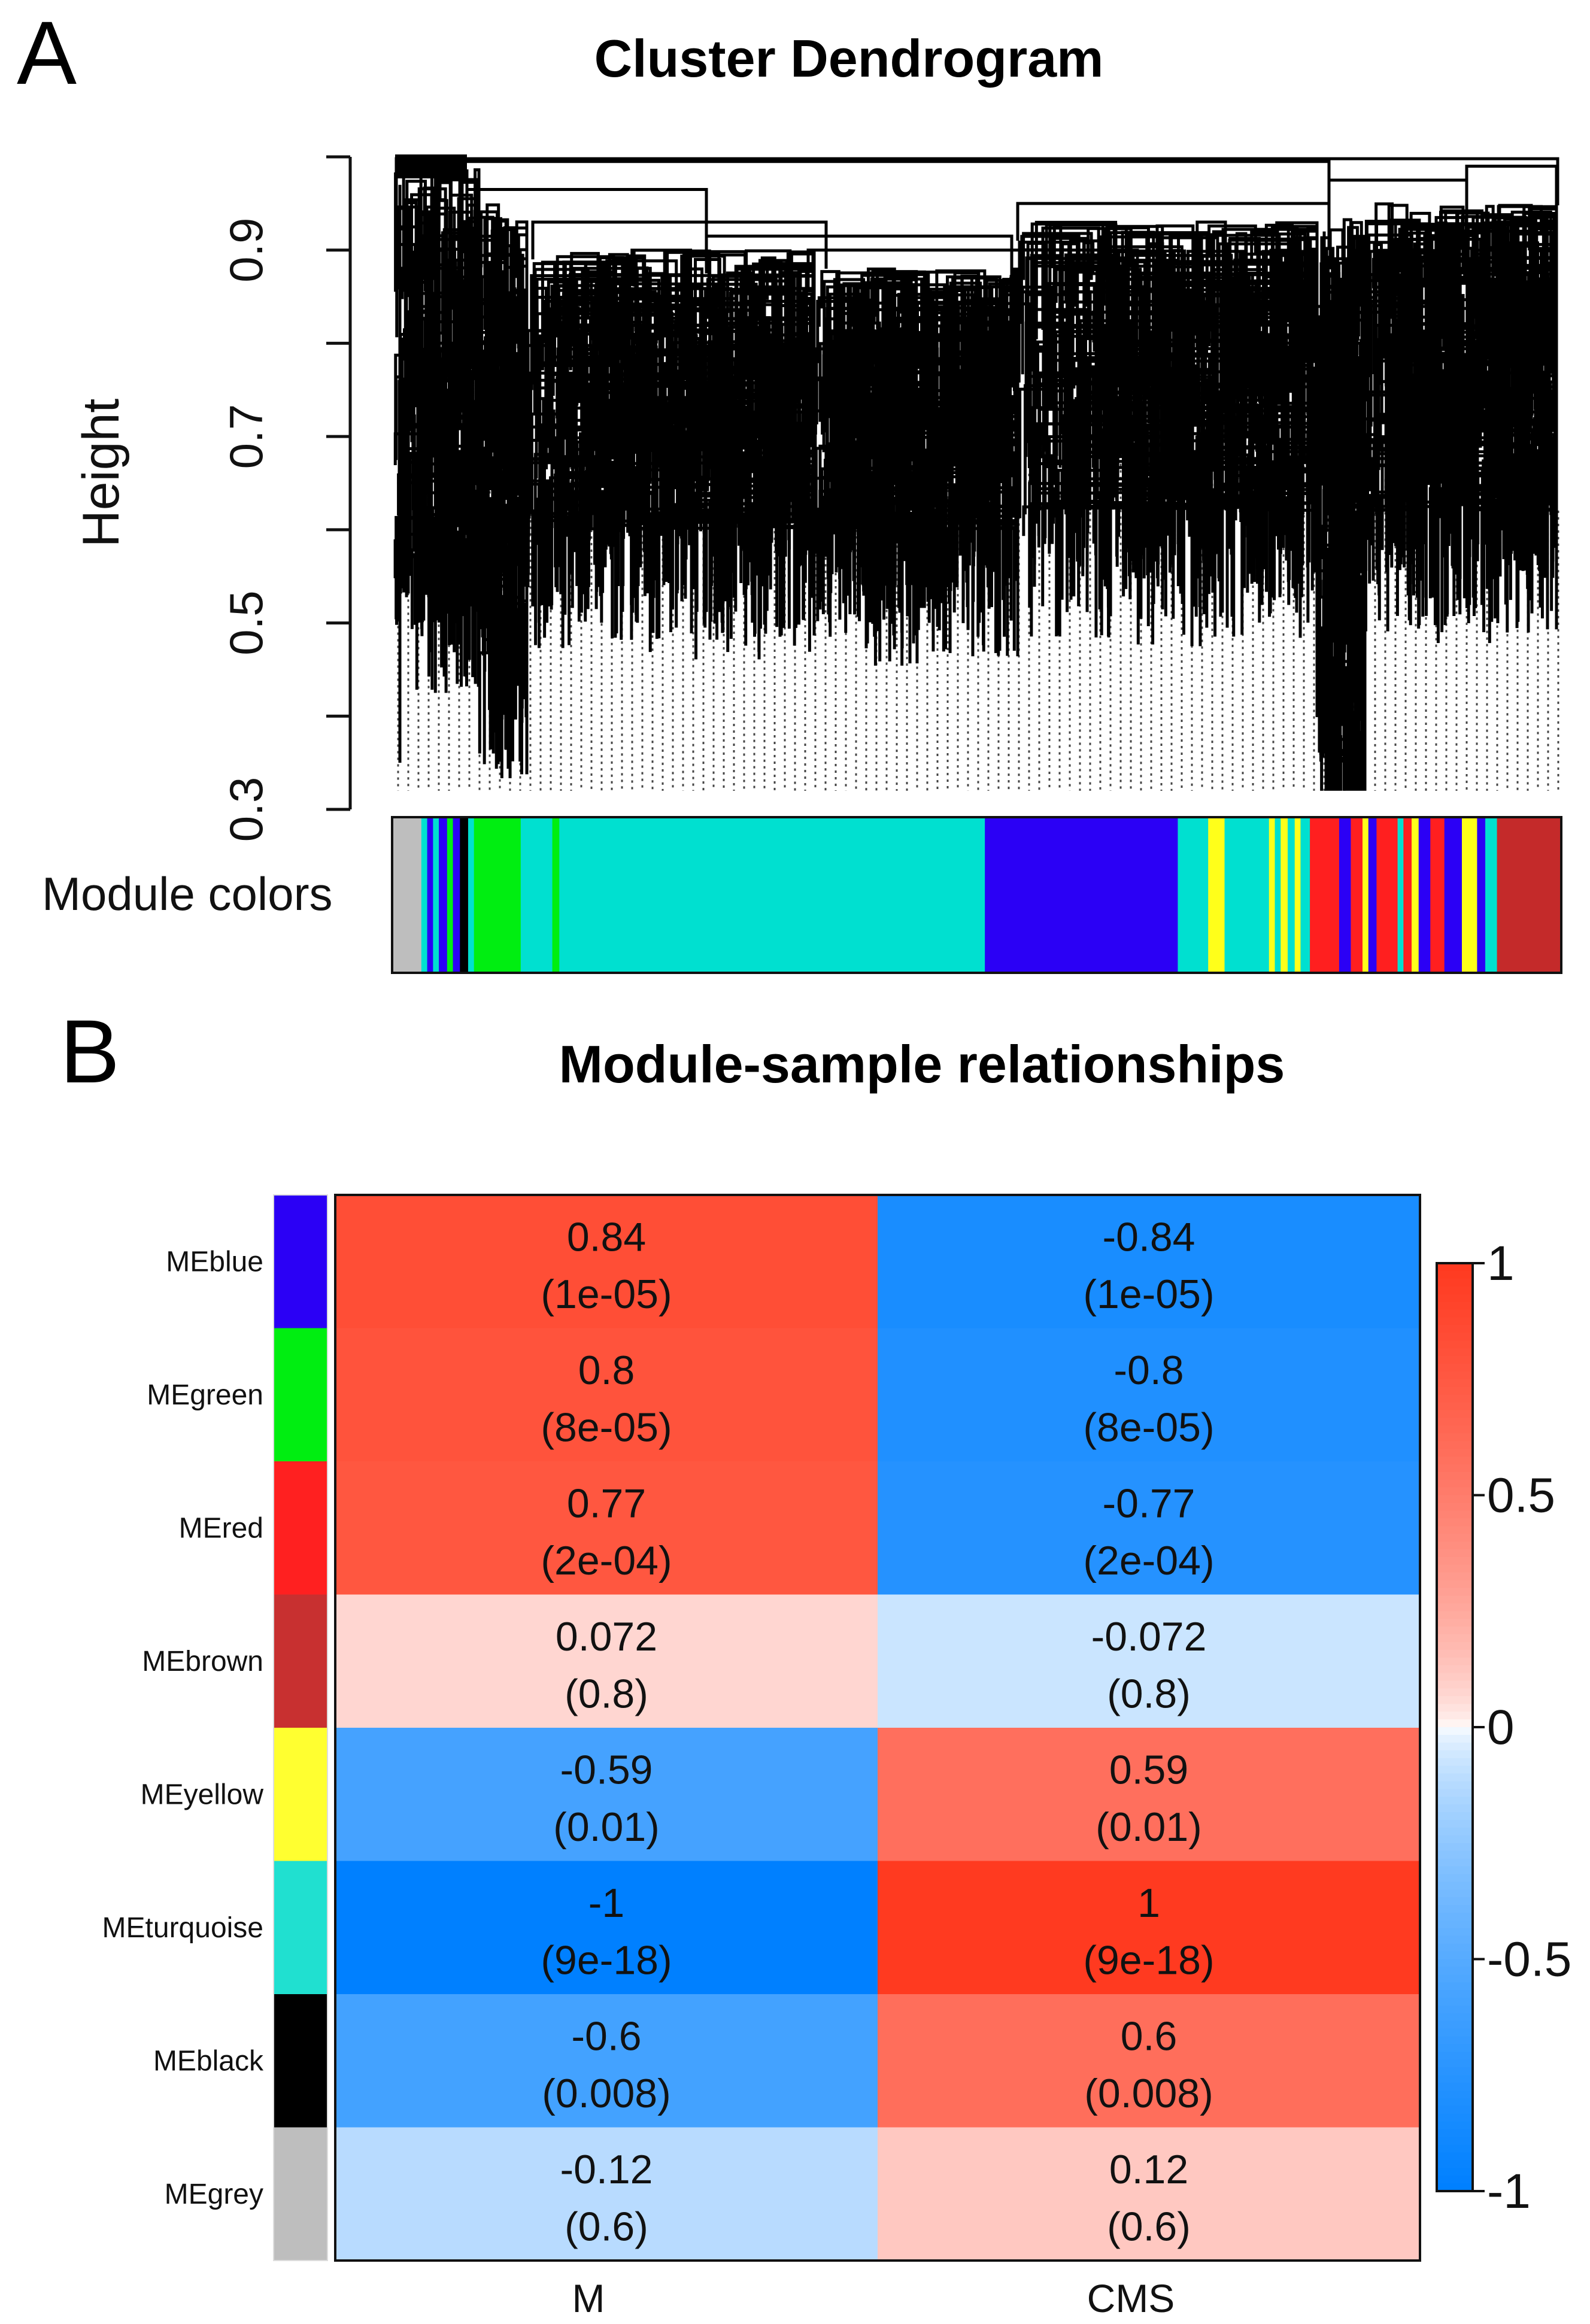 The width and height of the screenshot is (1590, 2324). Describe the element at coordinates (606, 1370) in the screenshot. I see `cell-value-label: 0.8` at that location.